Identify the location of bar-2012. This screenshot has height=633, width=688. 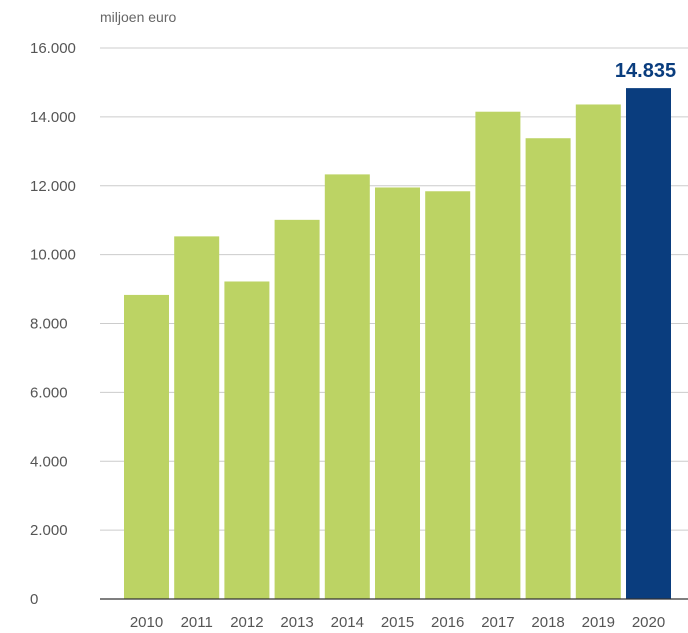
(247, 440).